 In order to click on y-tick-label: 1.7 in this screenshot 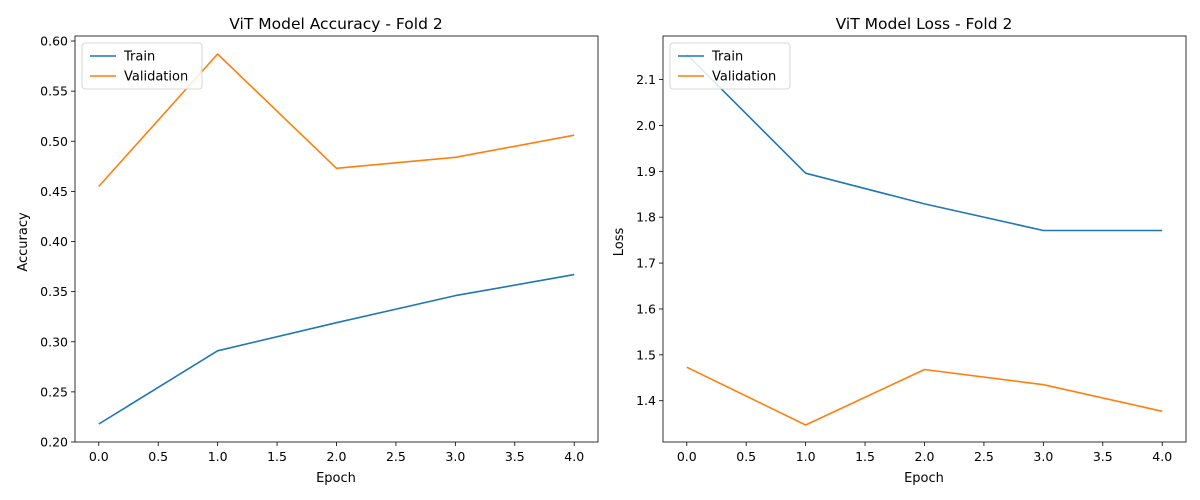, I will do `click(646, 263)`.